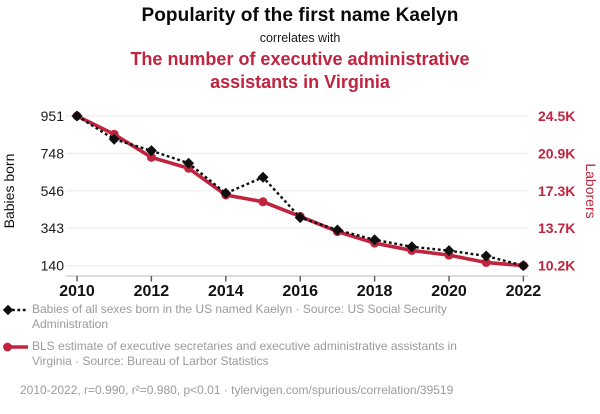 This screenshot has height=414, width=600. Describe the element at coordinates (15, 310) in the screenshot. I see `black-diamond-dashed-marker-icon` at that location.